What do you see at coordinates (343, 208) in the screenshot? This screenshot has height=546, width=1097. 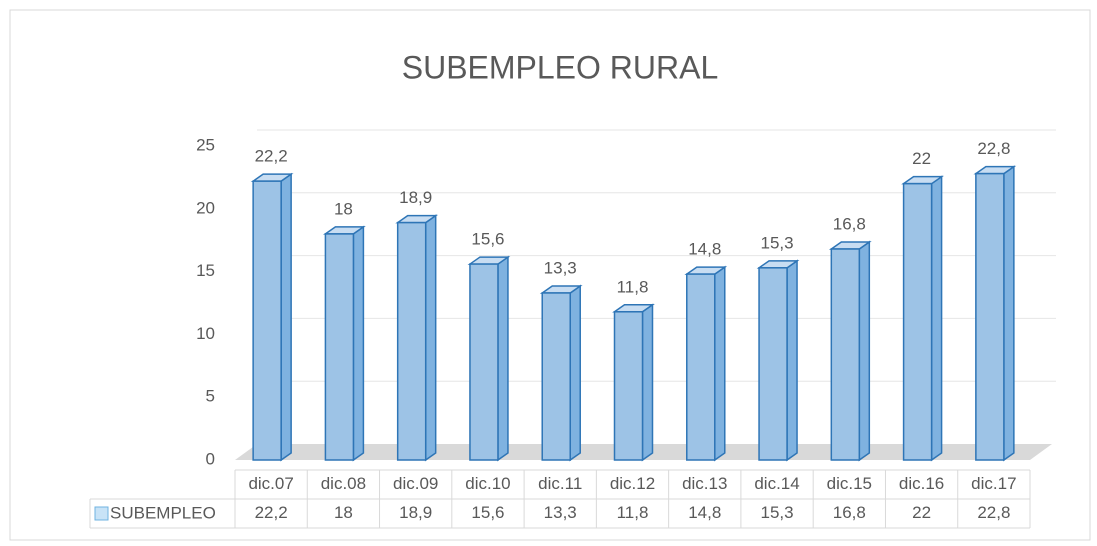 I see `data-label: 18` at bounding box center [343, 208].